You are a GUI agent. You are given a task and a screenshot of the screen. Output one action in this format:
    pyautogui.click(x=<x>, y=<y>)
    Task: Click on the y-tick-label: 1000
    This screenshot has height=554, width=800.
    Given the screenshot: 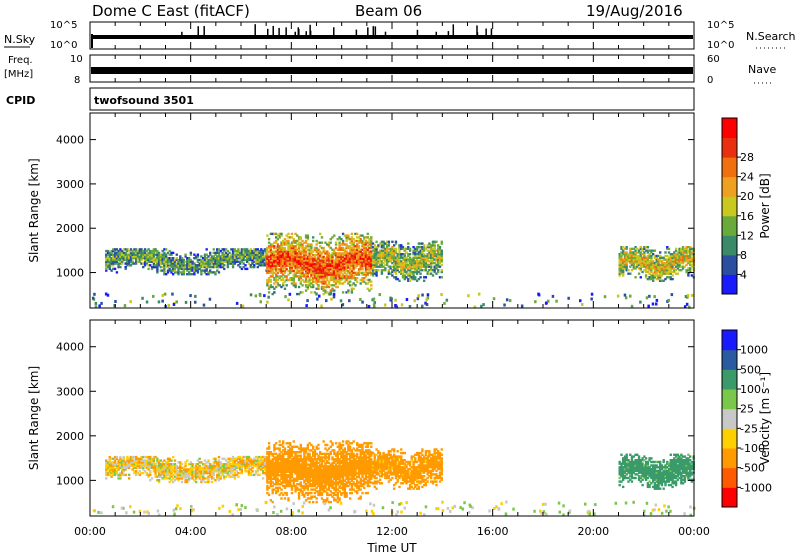 What is the action you would take?
    pyautogui.click(x=70, y=273)
    